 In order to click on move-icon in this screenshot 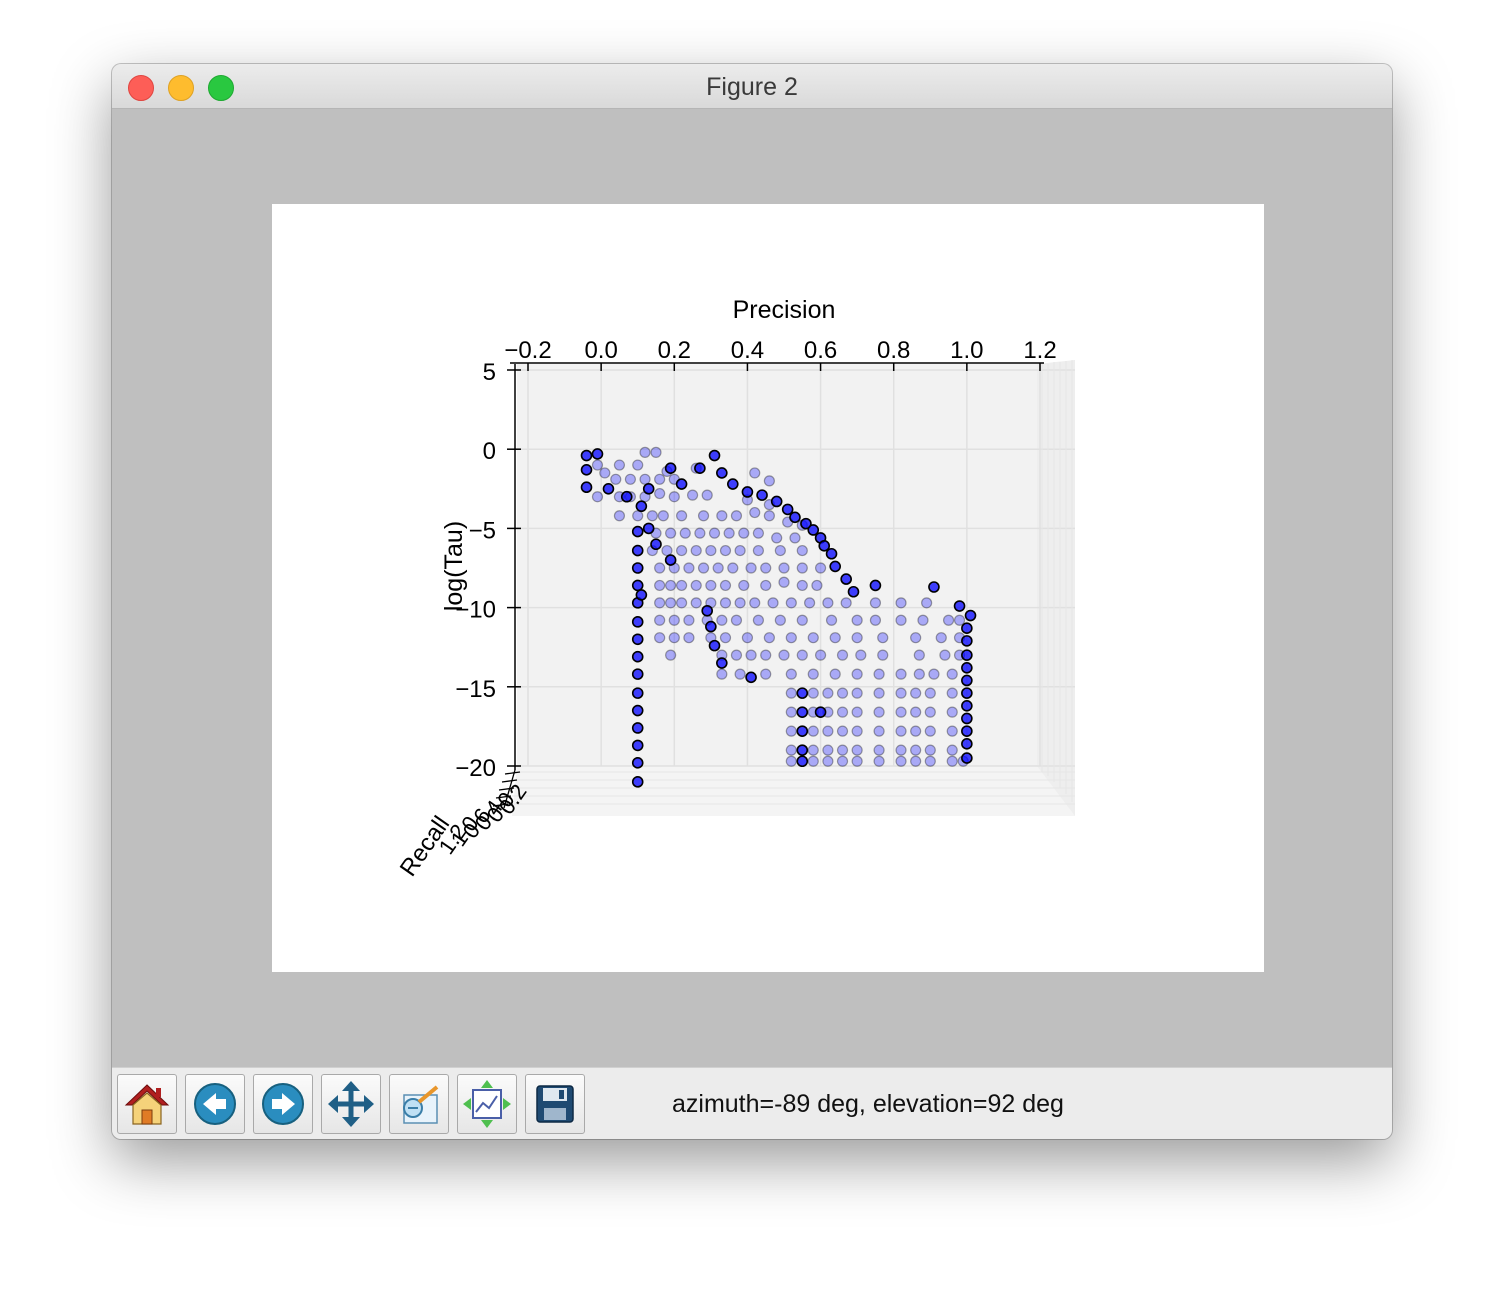, I will do `click(351, 1104)`.